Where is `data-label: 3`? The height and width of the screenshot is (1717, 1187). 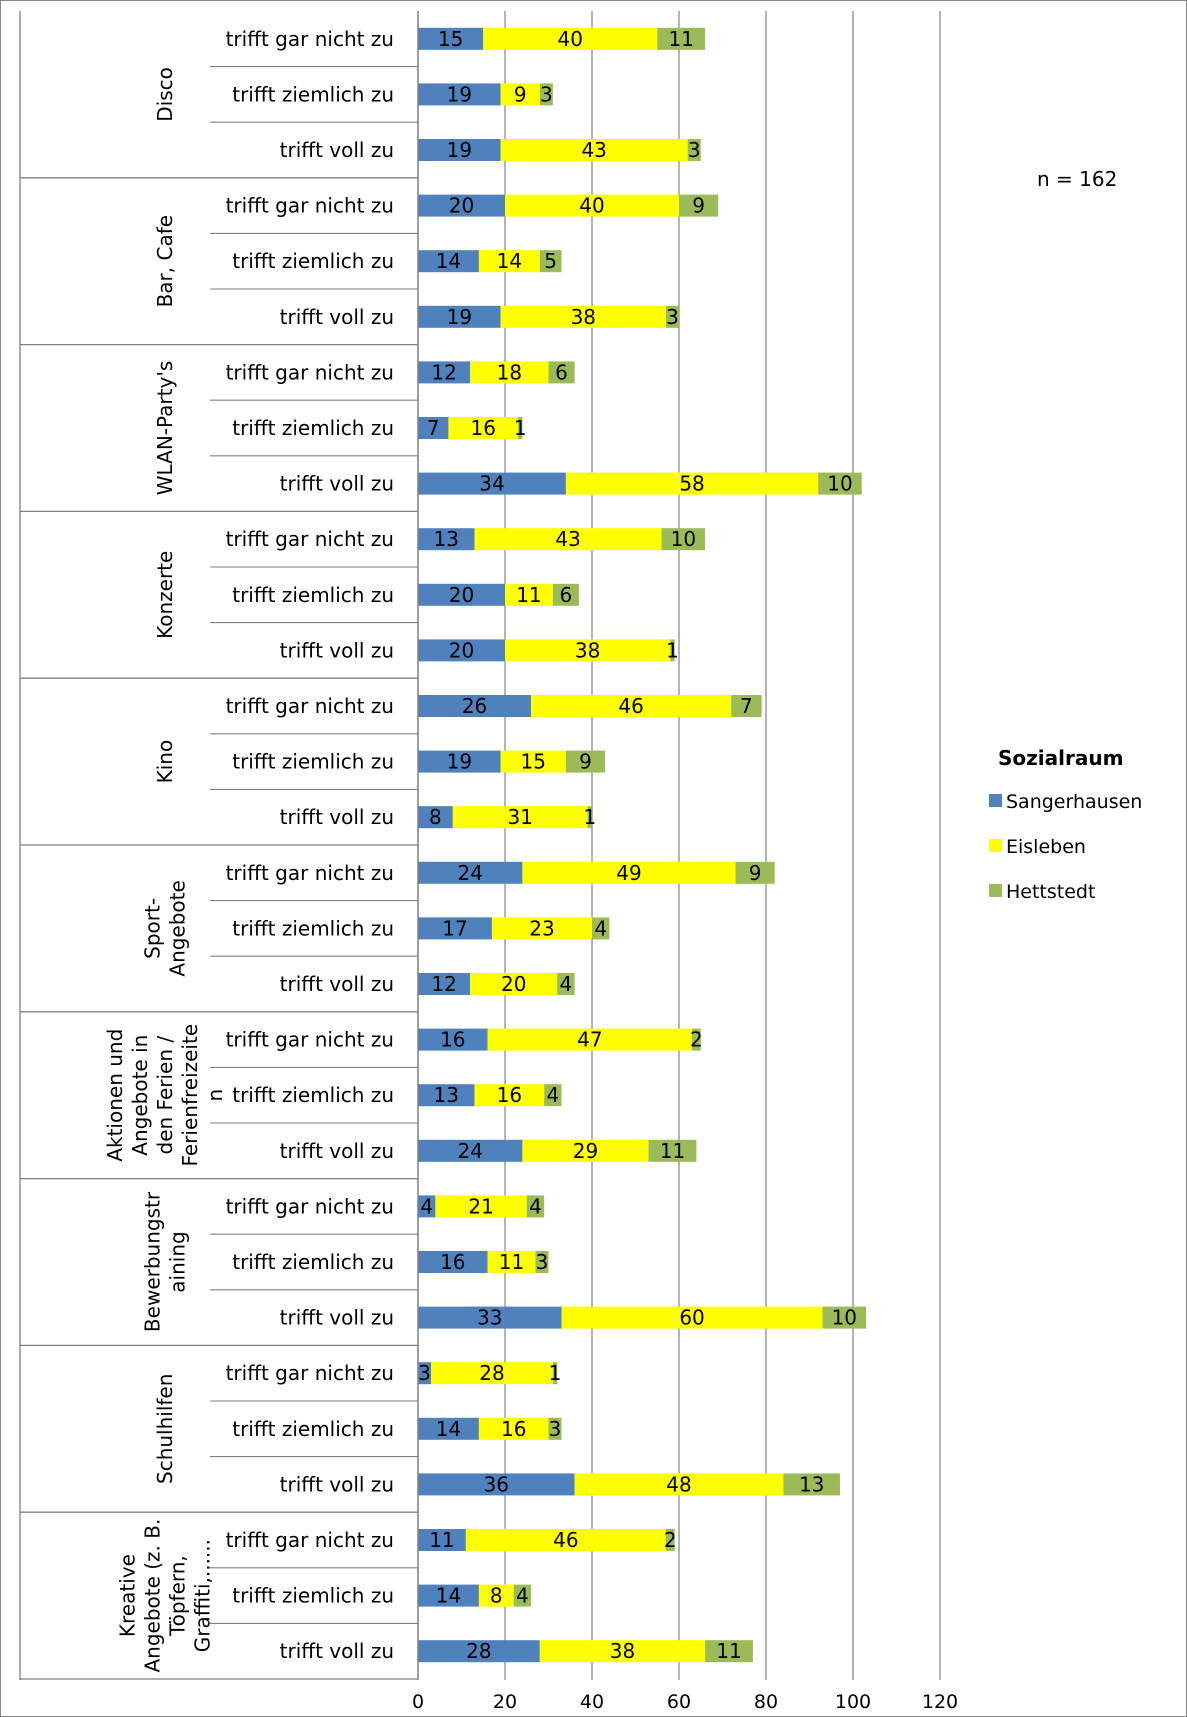
data-label: 3 is located at coordinates (542, 1262).